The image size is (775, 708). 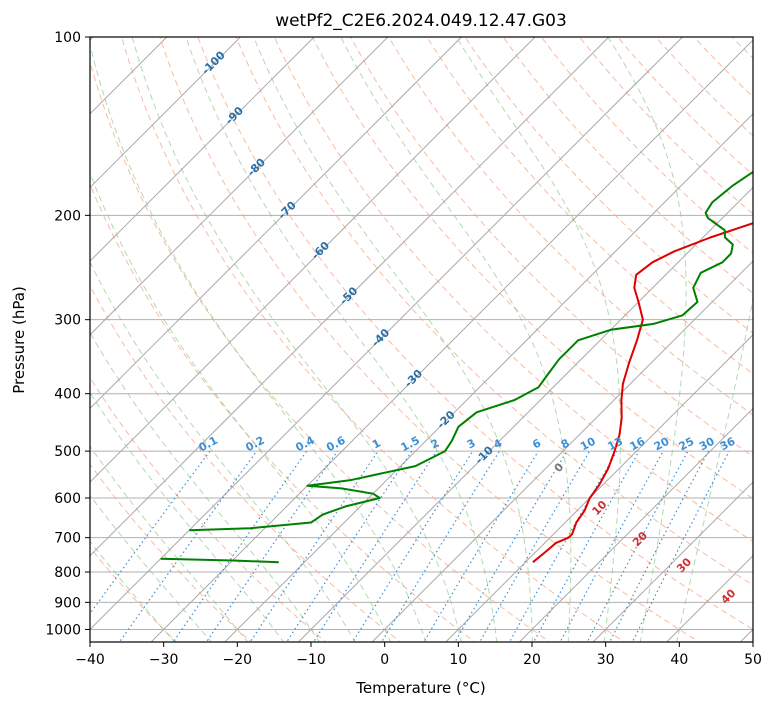 What do you see at coordinates (67, 395) in the screenshot?
I see `y-tick-label: 400` at bounding box center [67, 395].